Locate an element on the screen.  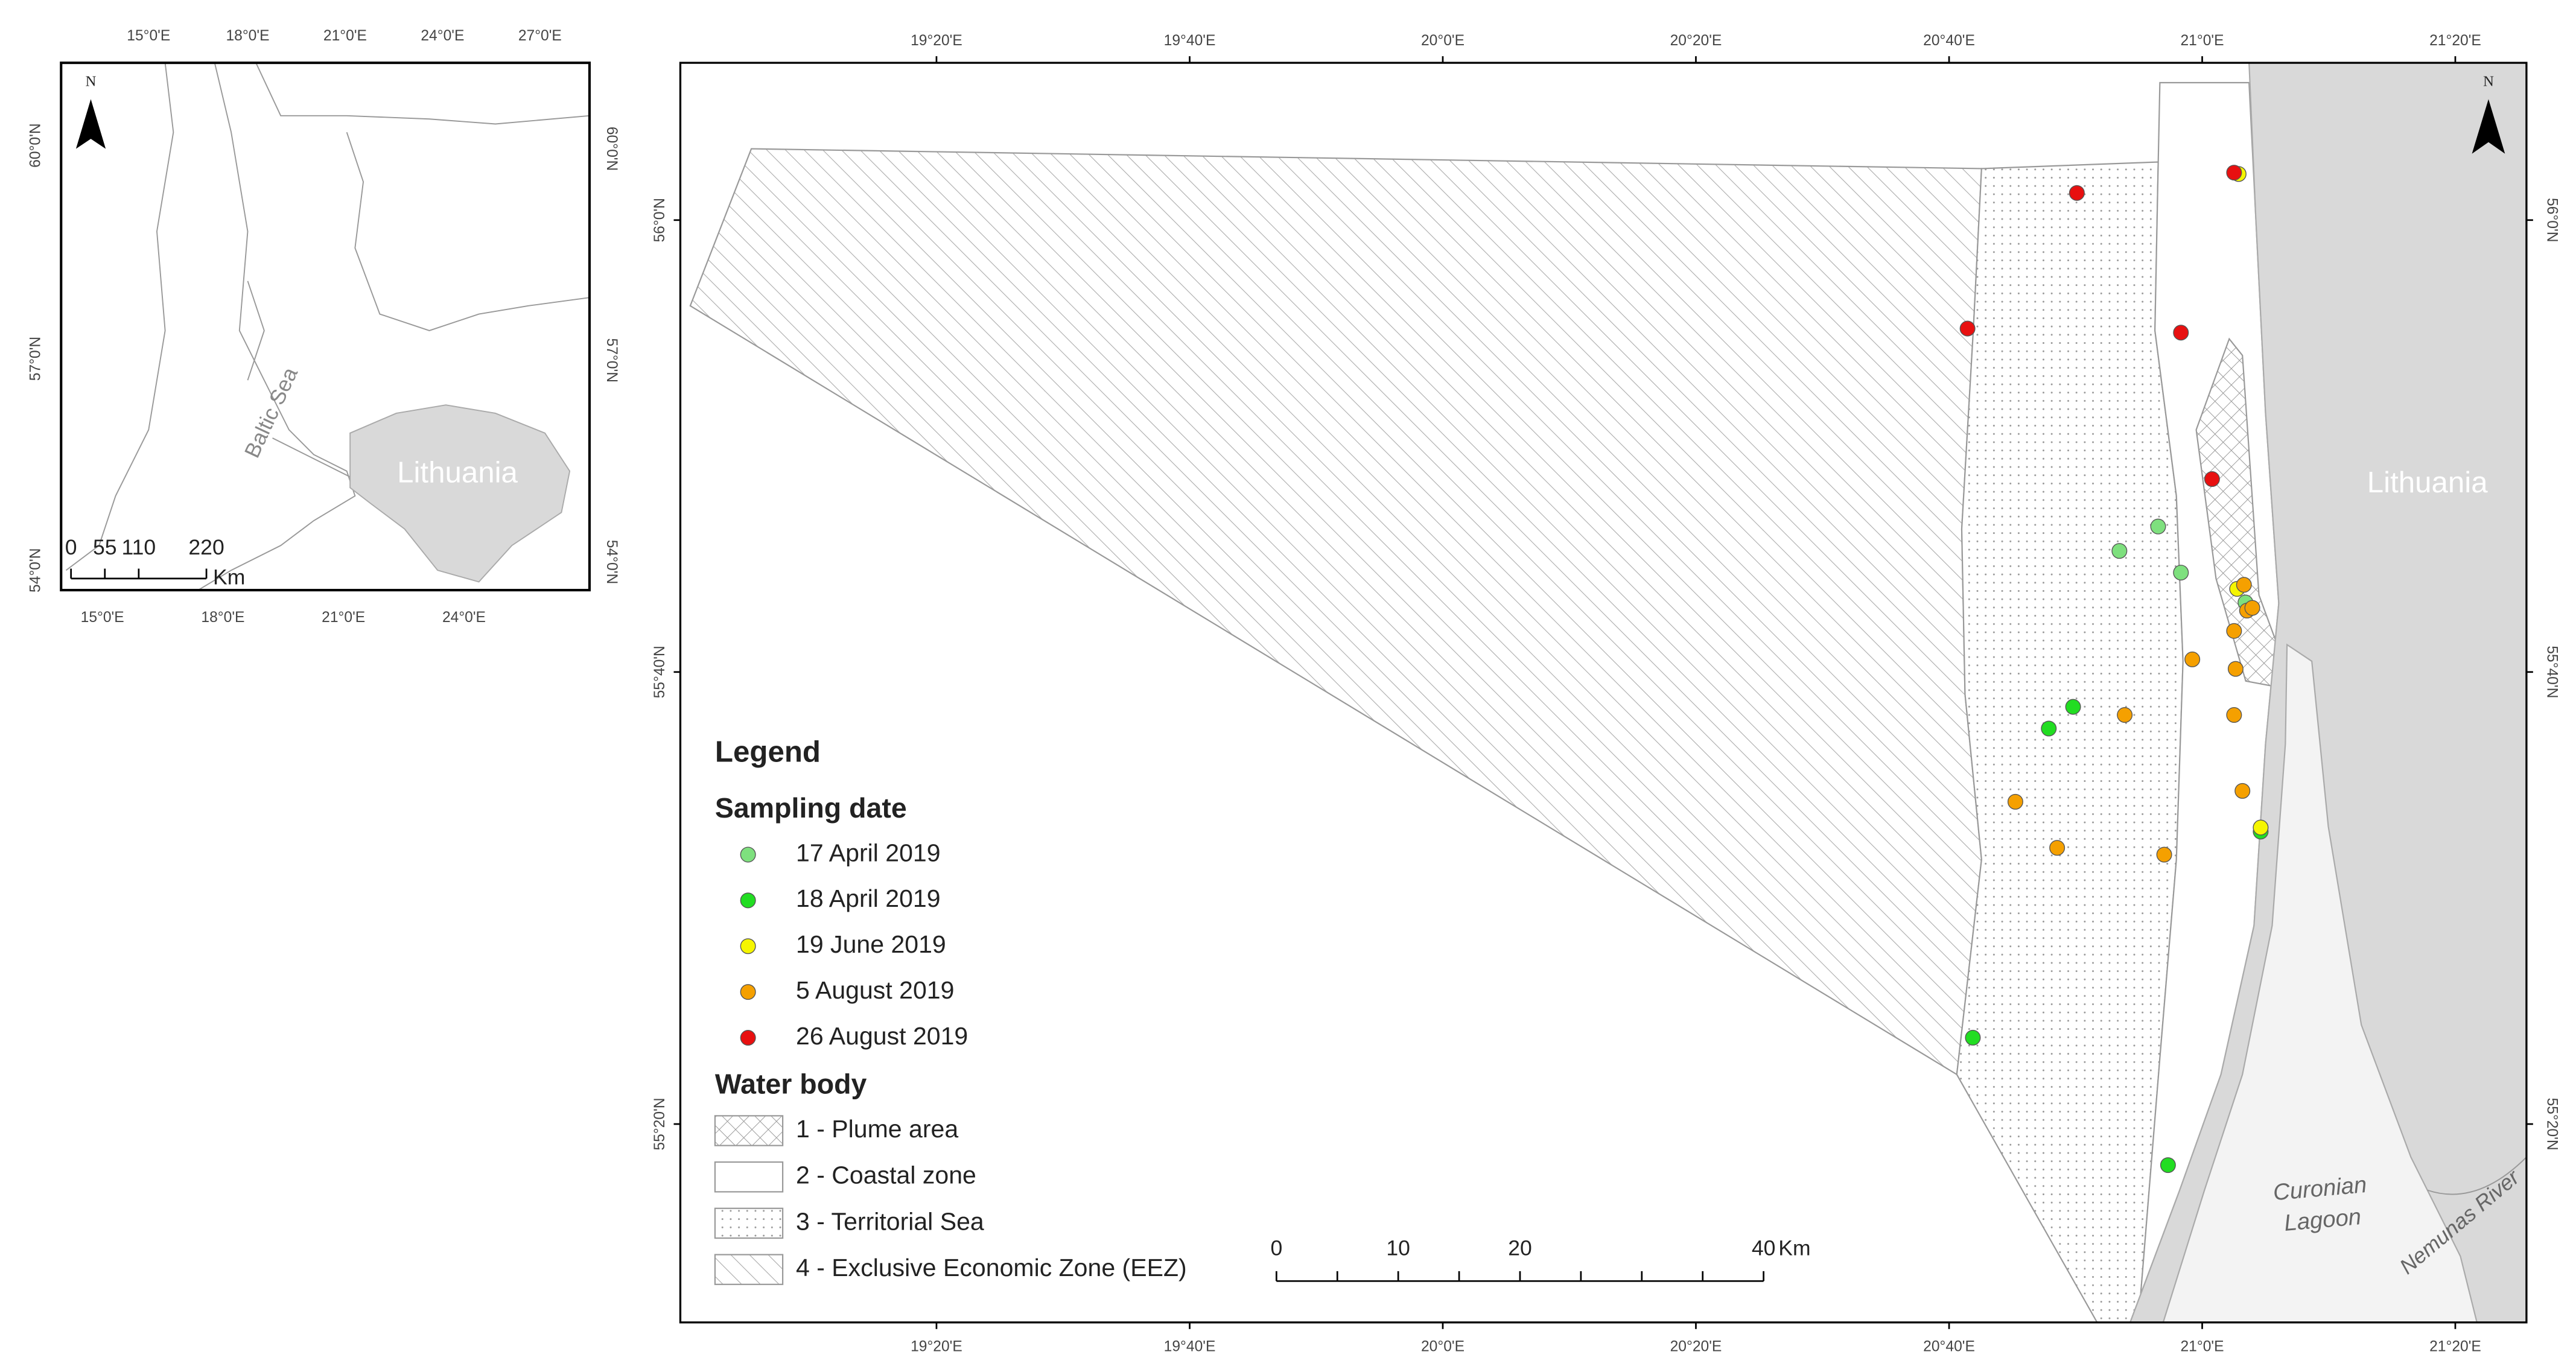
inset-scale-label: 110 is located at coordinates (139, 547).